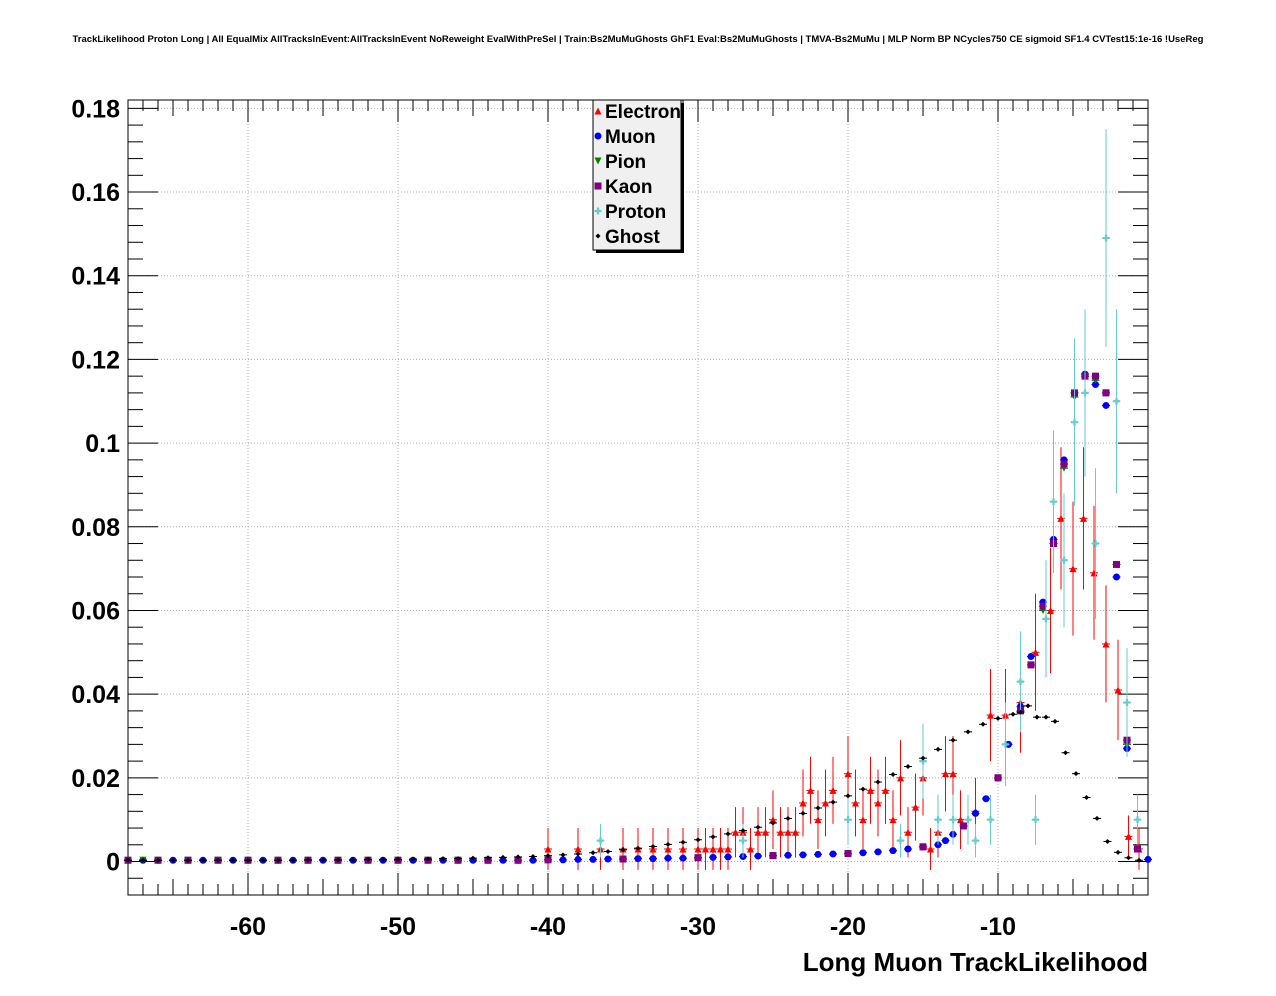 The height and width of the screenshot is (996, 1276). What do you see at coordinates (638, 176) in the screenshot?
I see `legend: Electron Muon Pion Kaon Proton Ghost` at bounding box center [638, 176].